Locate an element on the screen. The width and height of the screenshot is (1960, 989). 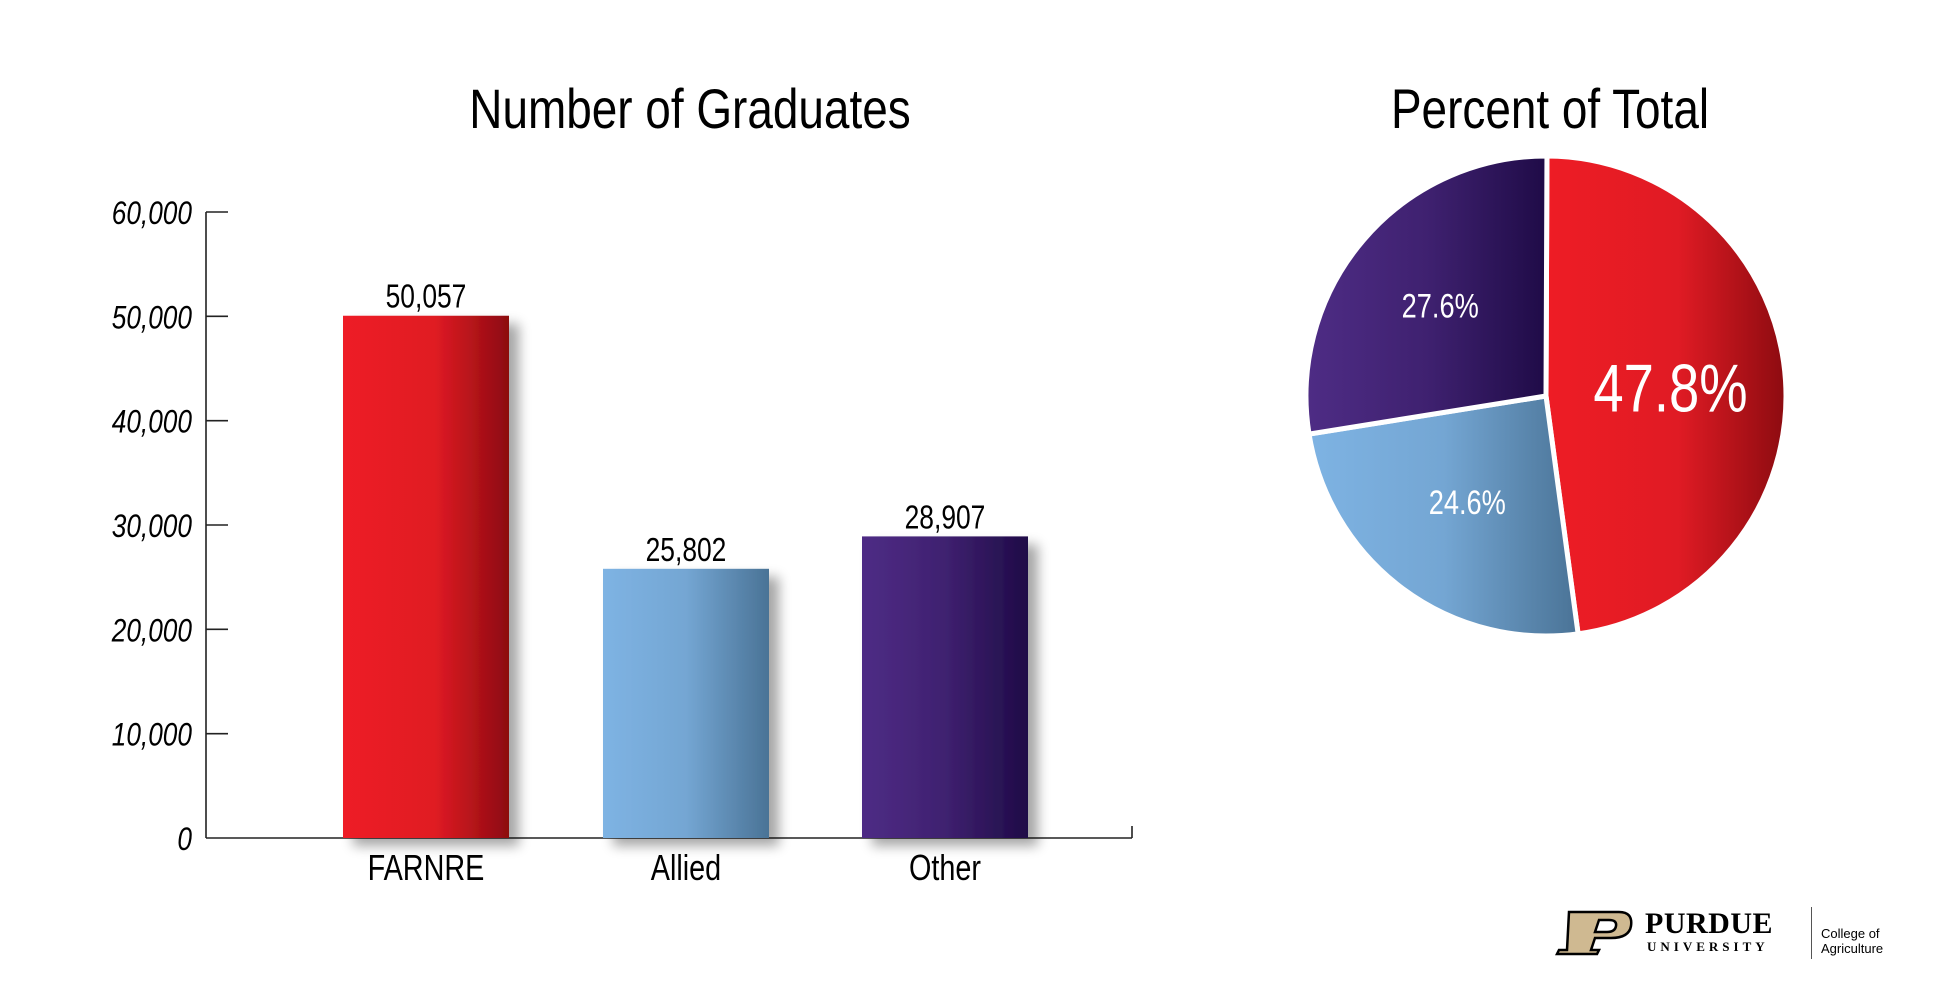
pie-chart-title: Percent of Total is located at coordinates (1550, 109).